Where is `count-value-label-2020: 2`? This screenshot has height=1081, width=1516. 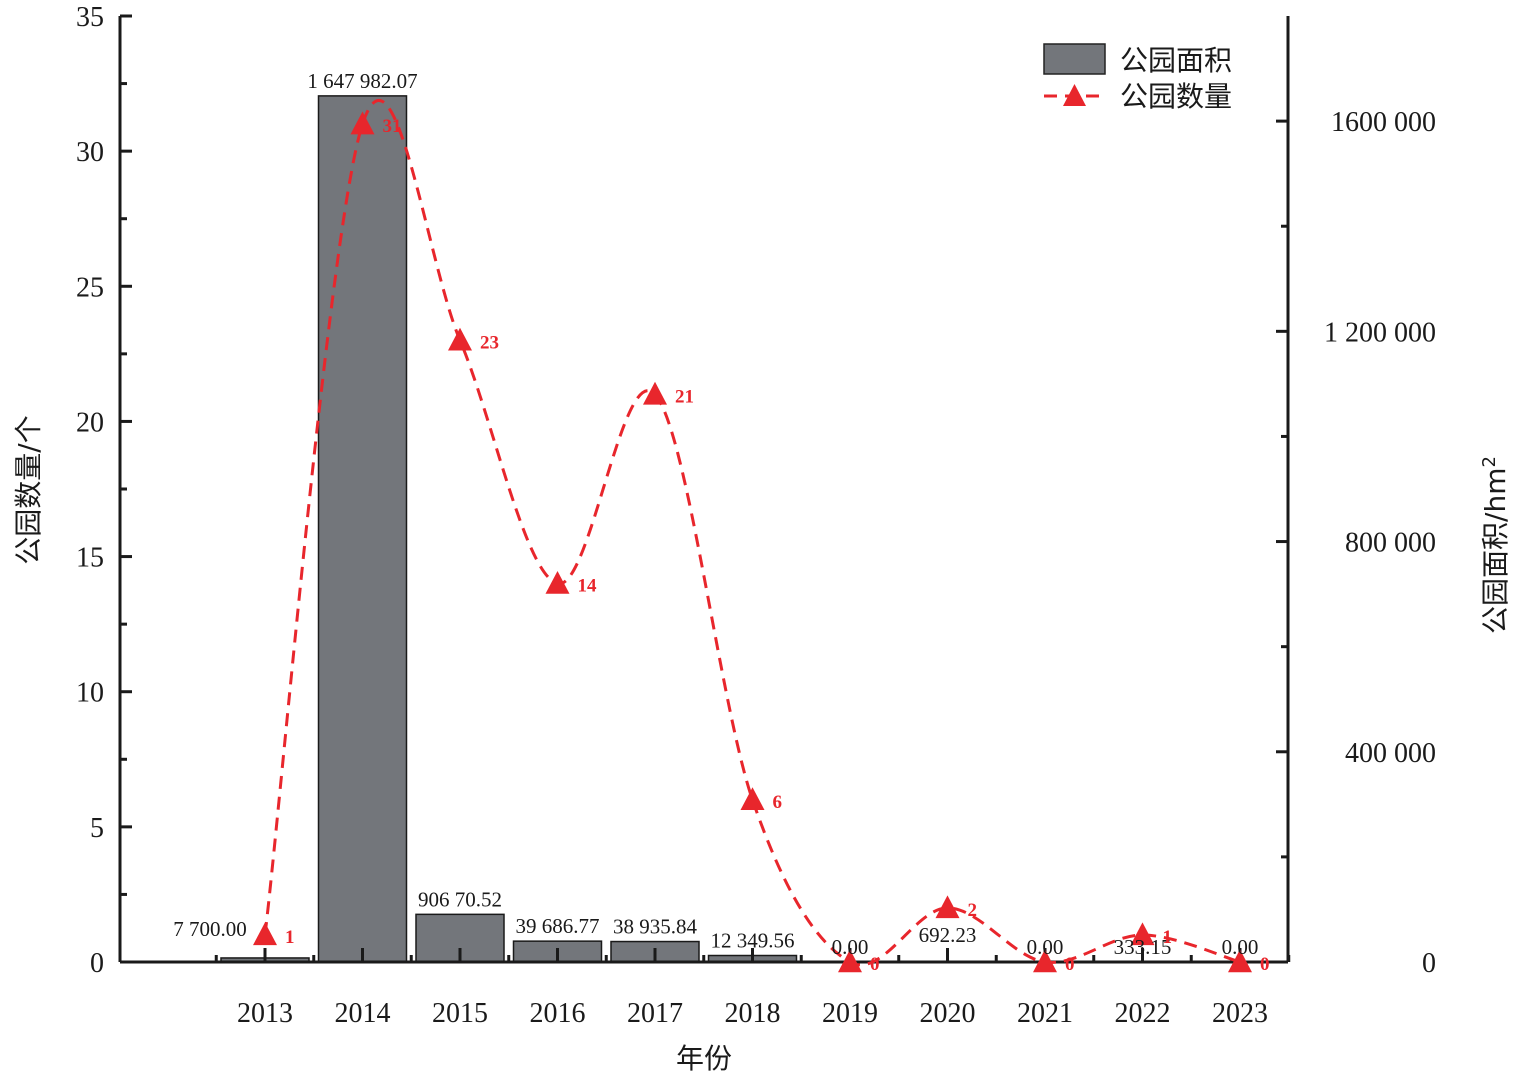 count-value-label-2020: 2 is located at coordinates (973, 910).